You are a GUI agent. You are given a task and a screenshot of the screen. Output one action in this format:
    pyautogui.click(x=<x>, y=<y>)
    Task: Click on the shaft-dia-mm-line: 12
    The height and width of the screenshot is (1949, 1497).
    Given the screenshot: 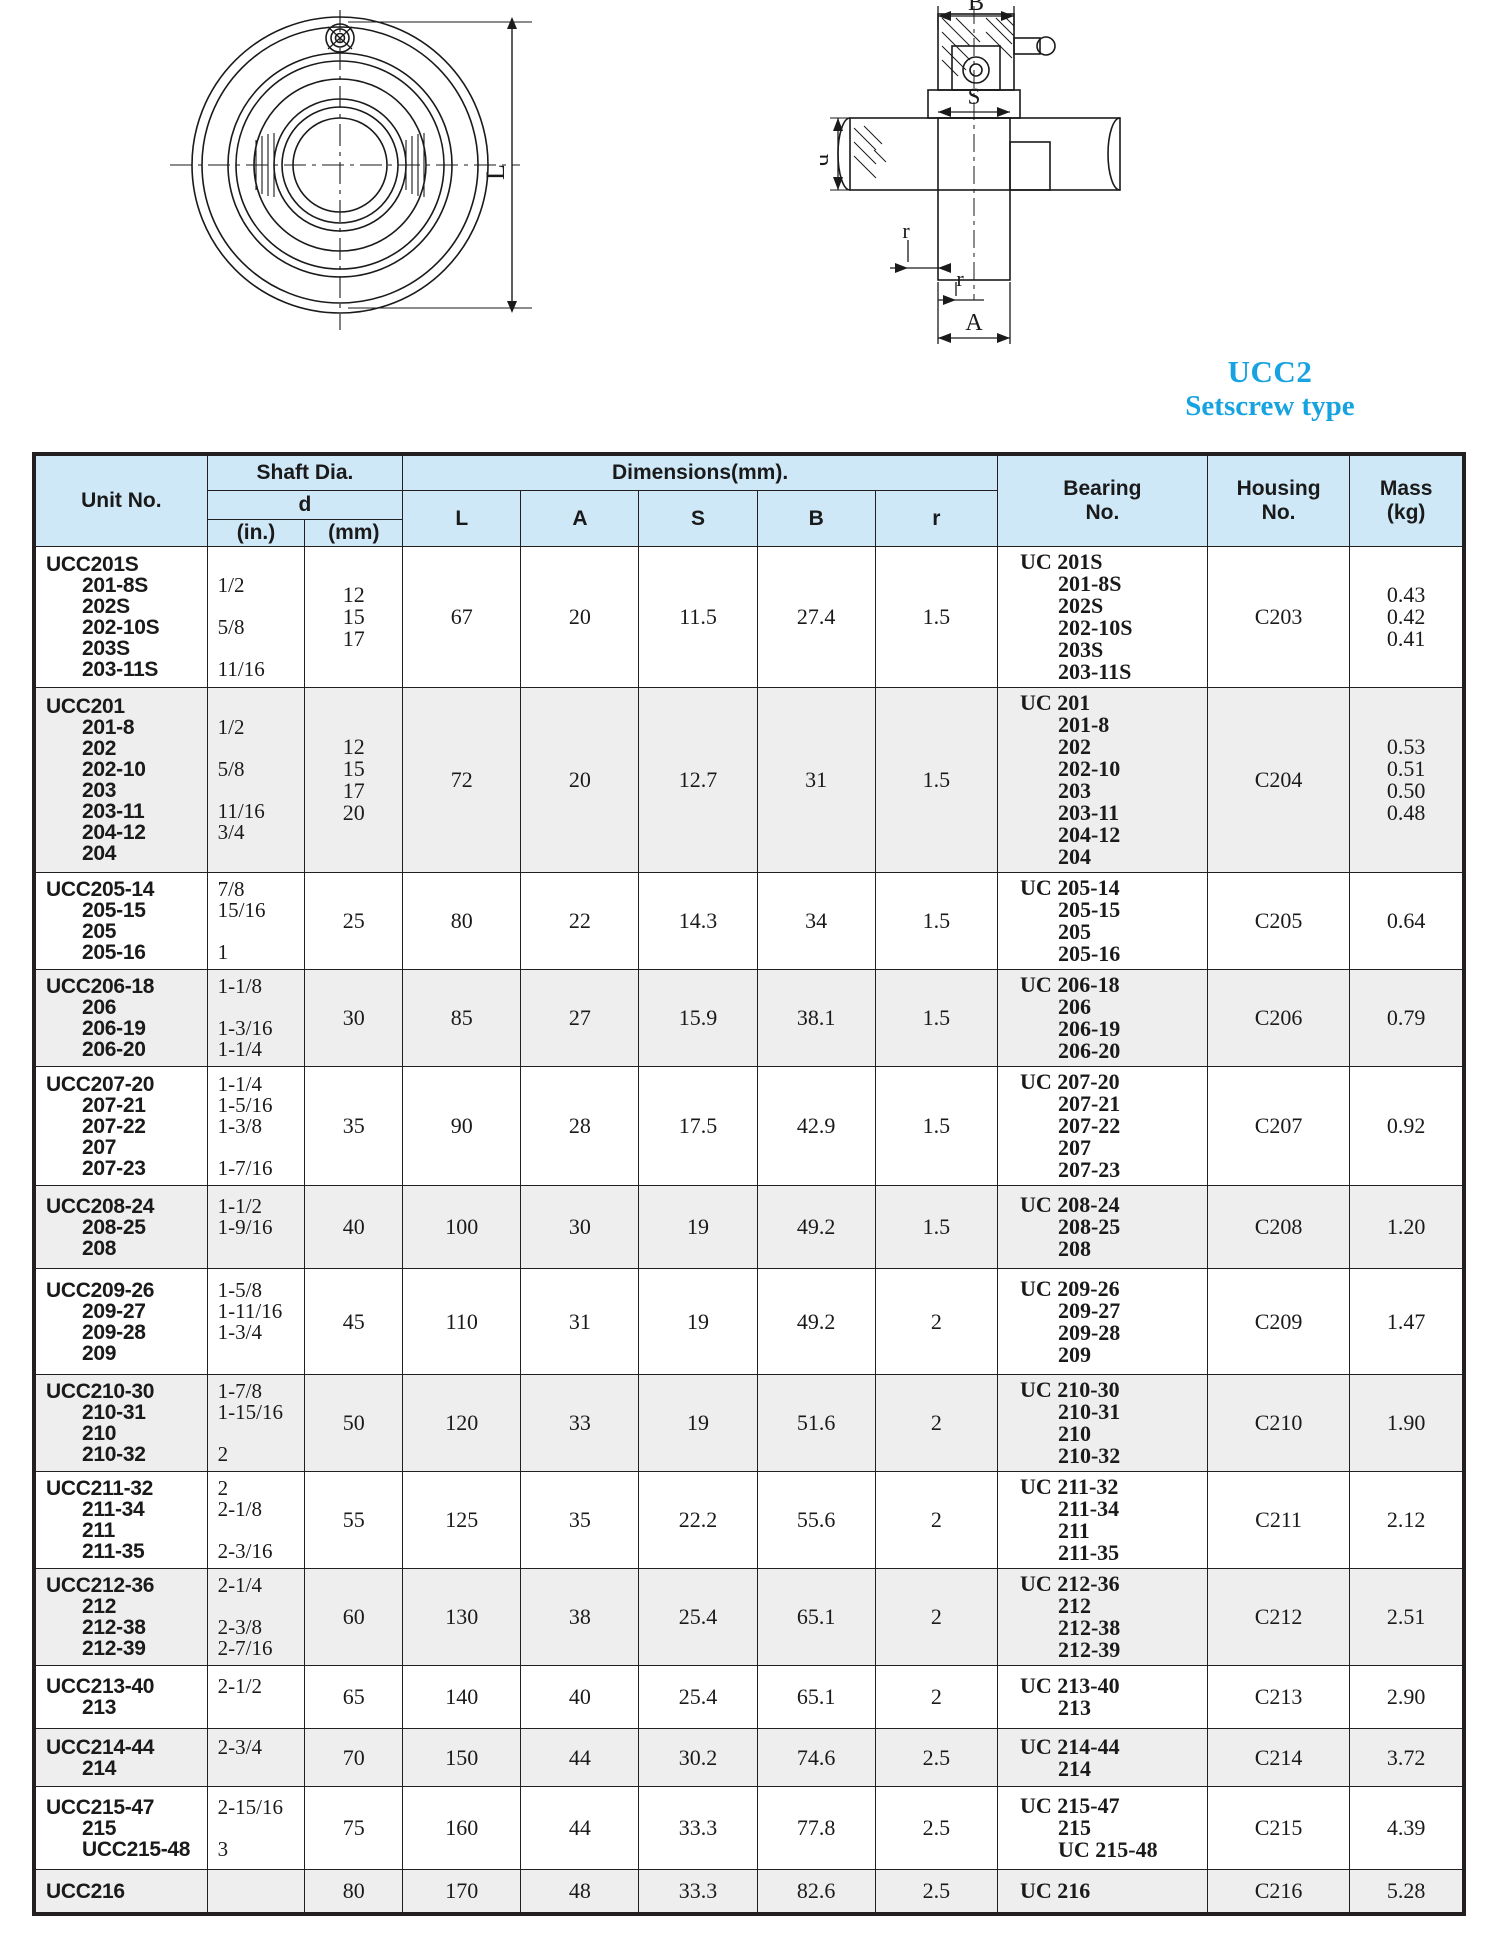 What is the action you would take?
    pyautogui.click(x=353, y=594)
    